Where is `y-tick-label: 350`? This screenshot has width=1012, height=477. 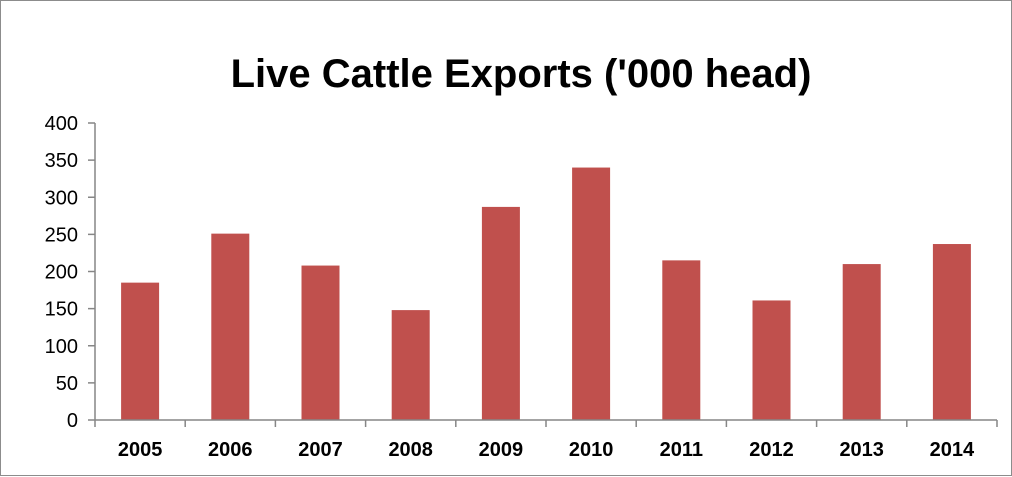
y-tick-label: 350 is located at coordinates (61, 161).